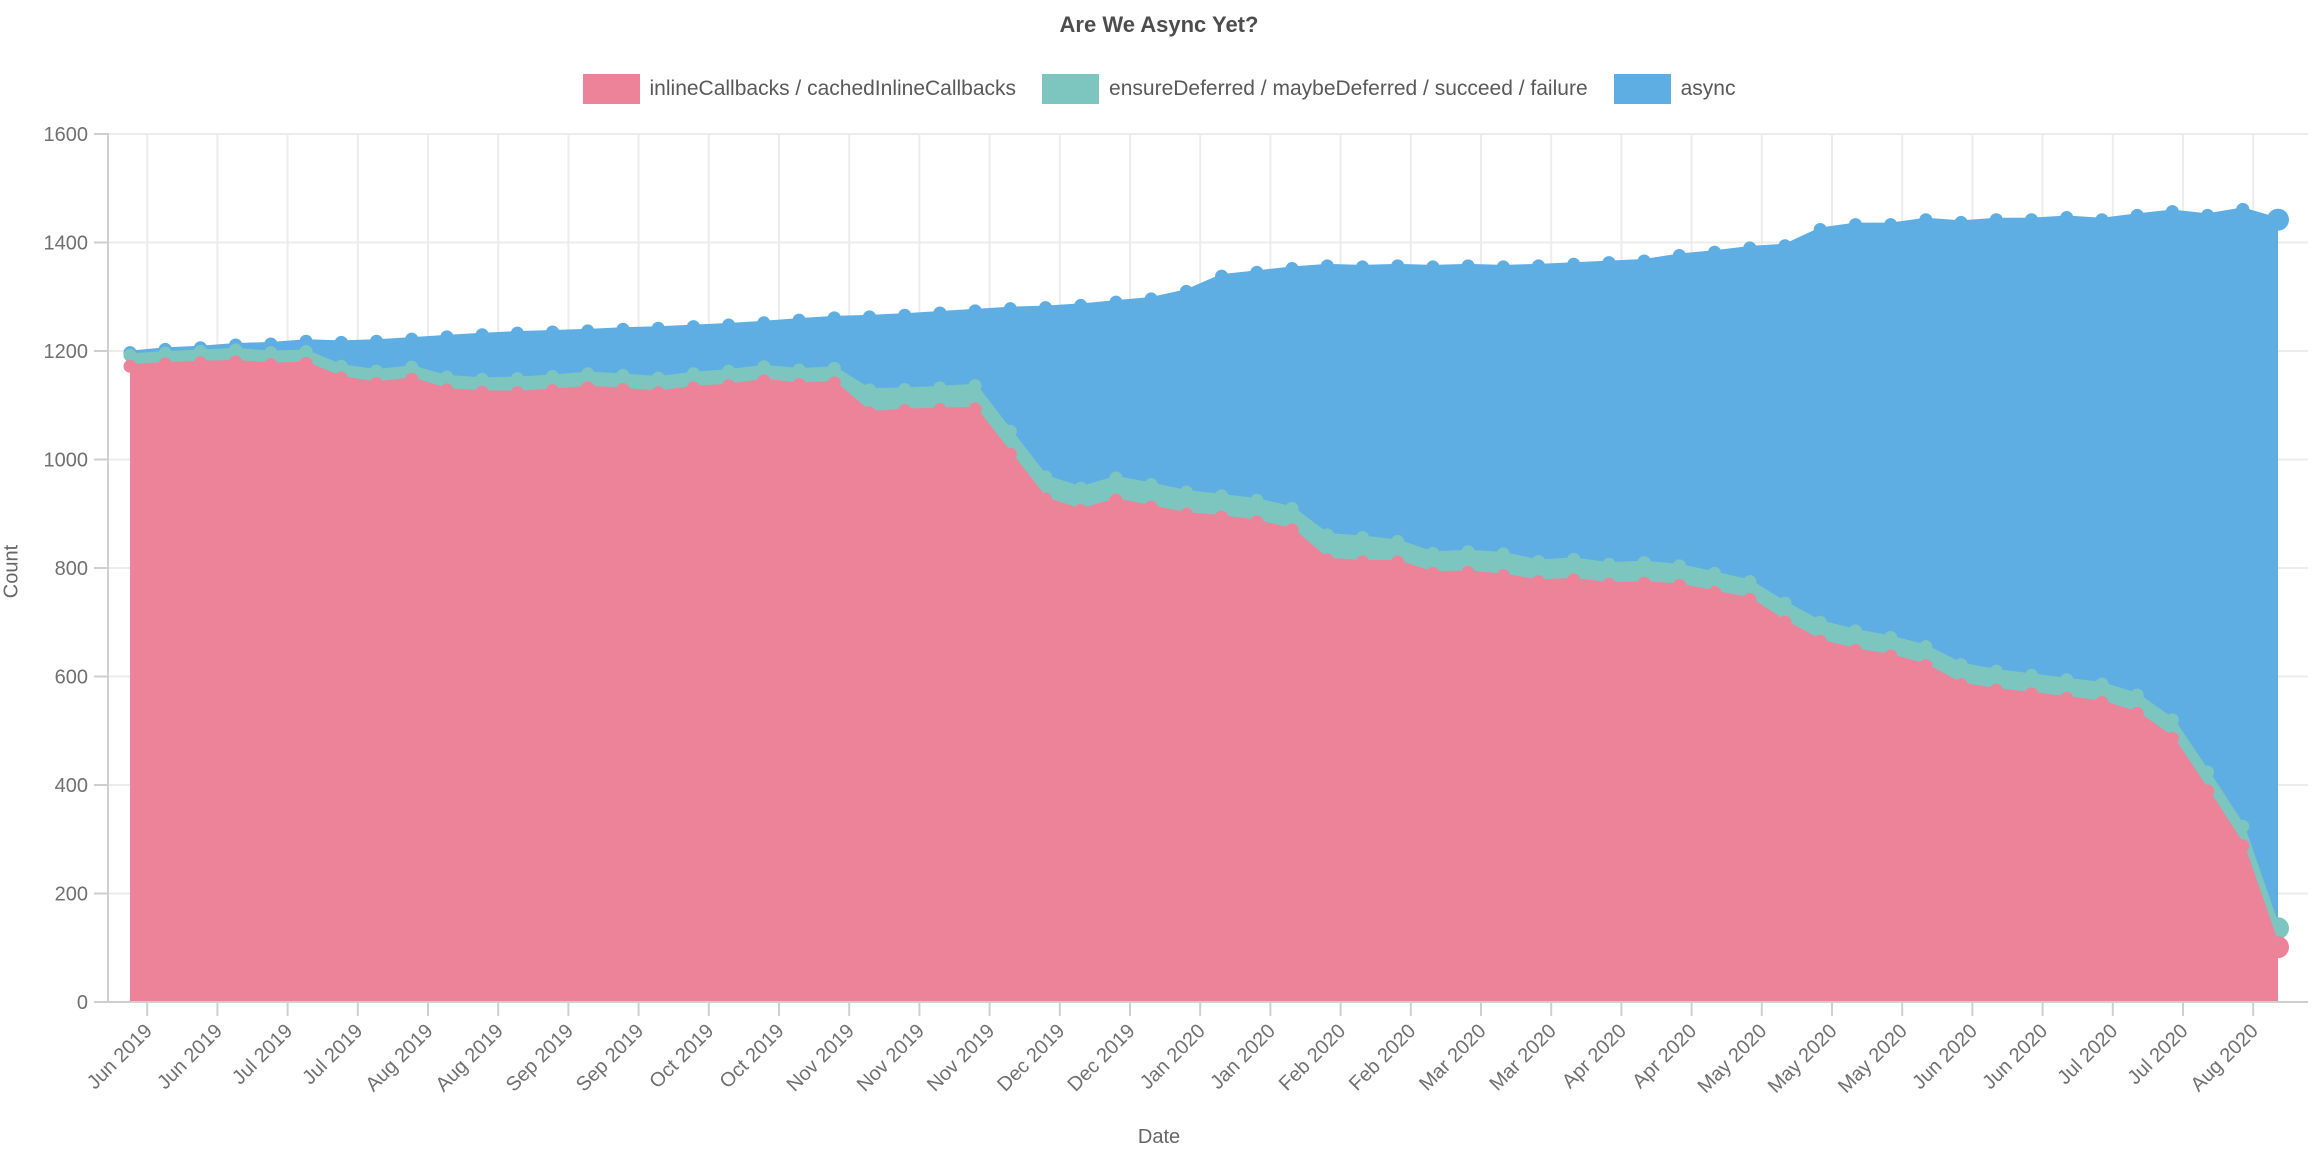 The width and height of the screenshot is (2318, 1158). I want to click on legend-label-inline-callbacks: inlineCallbacks / cachedInlineCallbacks, so click(833, 88).